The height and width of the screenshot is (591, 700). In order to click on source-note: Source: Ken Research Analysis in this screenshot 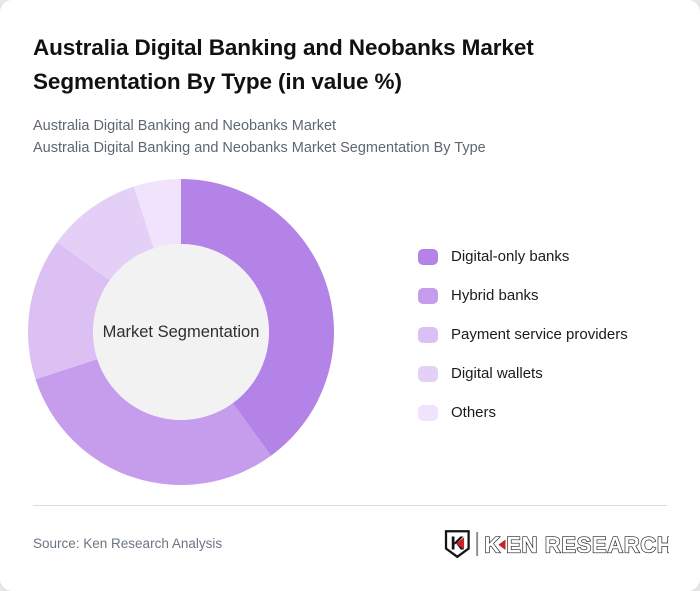, I will do `click(128, 543)`.